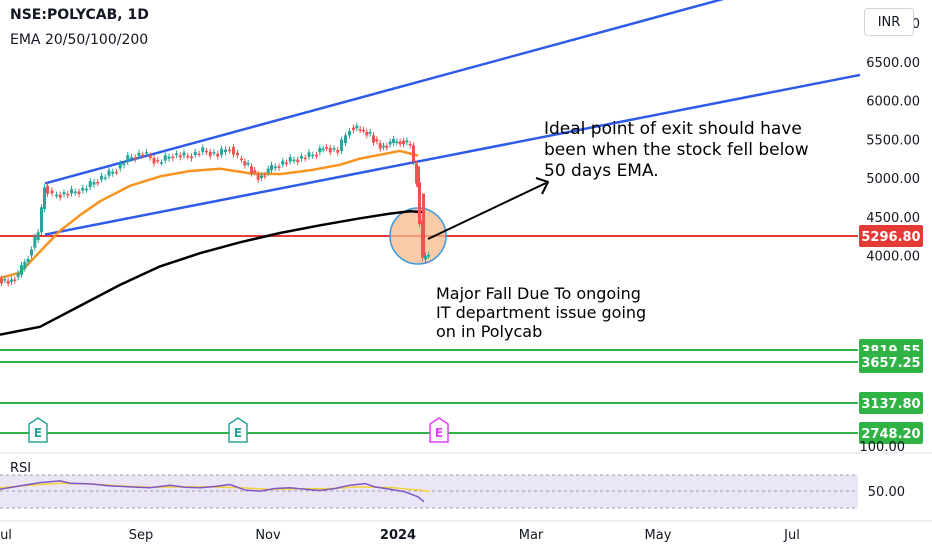 The image size is (932, 550). Describe the element at coordinates (487, 211) in the screenshot. I see `exit-arrow-line` at that location.